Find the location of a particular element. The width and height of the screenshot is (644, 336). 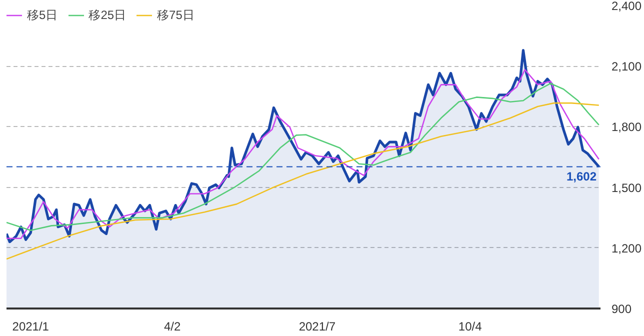

x-tick-label: 10/4 is located at coordinates (470, 327).